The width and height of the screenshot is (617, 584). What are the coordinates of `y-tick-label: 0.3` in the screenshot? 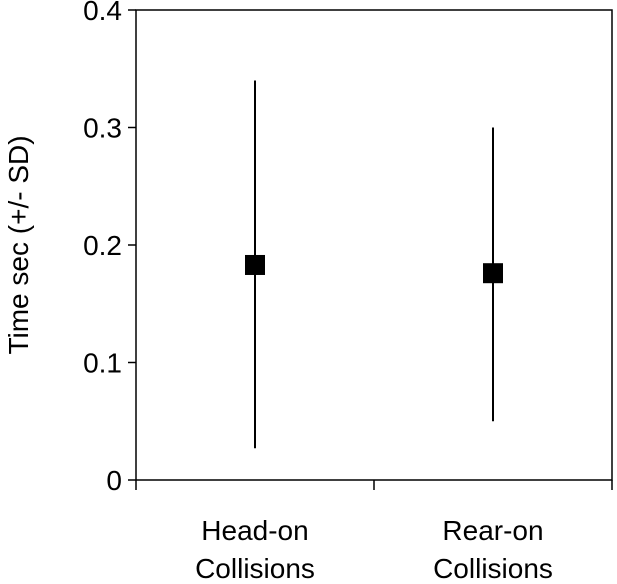 It's located at (102, 128).